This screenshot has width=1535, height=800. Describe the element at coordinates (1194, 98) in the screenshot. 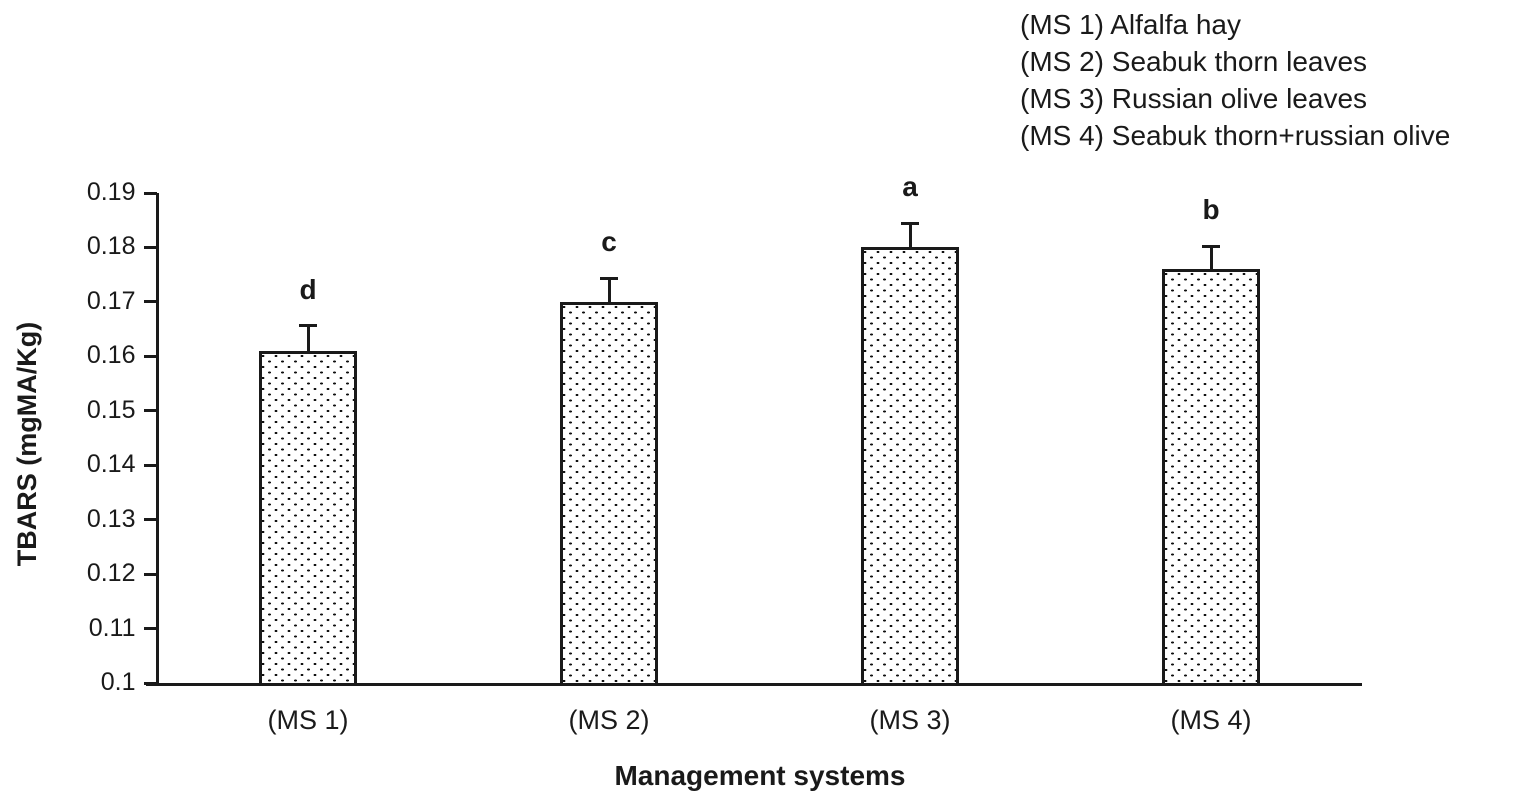

I see `legend-item-ms3: (MS 3) Russian olive leaves` at that location.